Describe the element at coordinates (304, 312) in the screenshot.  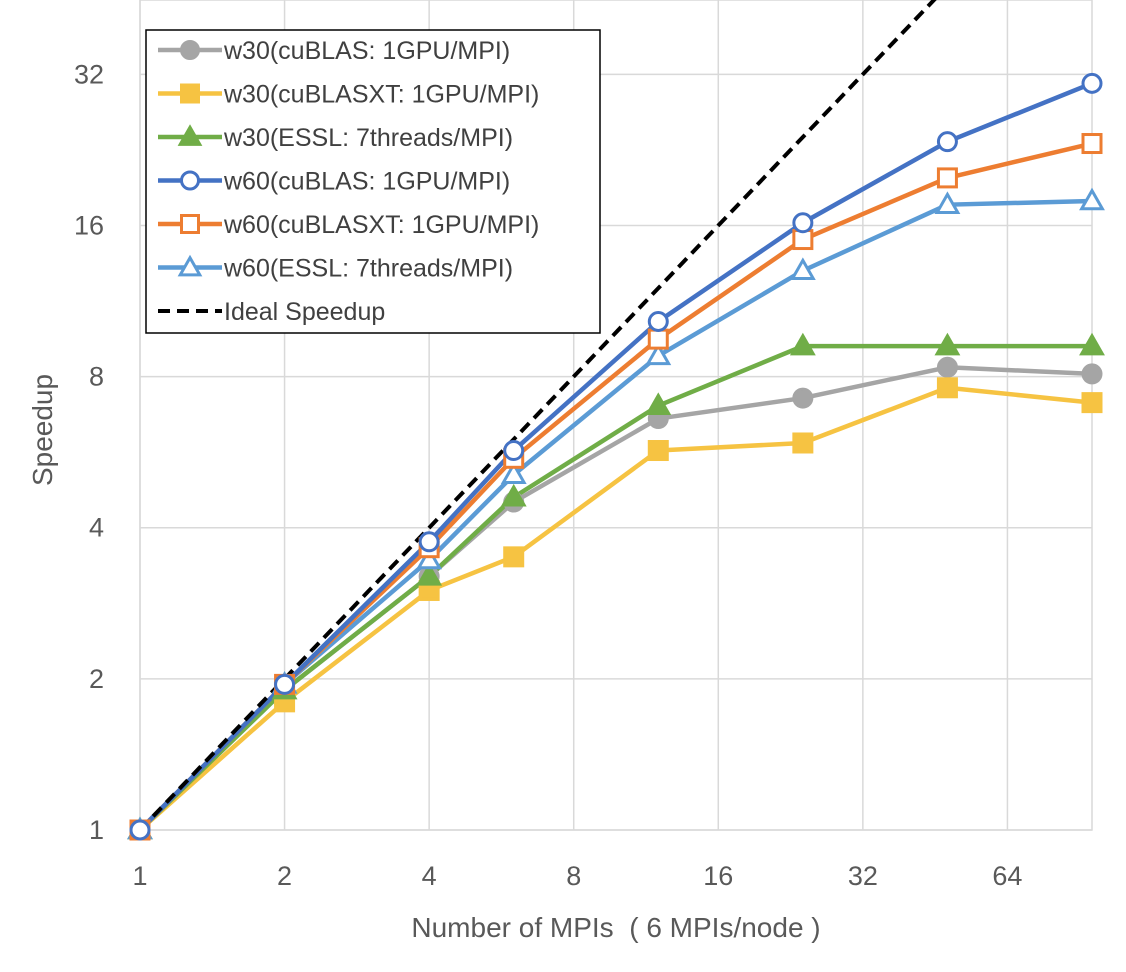
I see `legend-label-ideal-speedup: Ideal Speedup` at that location.